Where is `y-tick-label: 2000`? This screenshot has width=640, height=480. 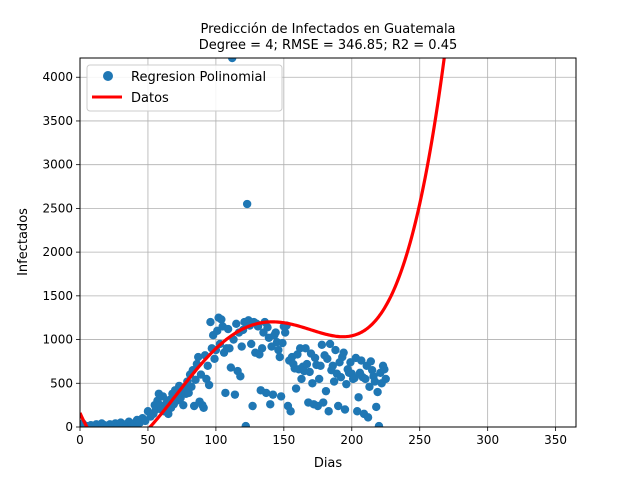
y-tick-label: 2000 is located at coordinates (57, 252).